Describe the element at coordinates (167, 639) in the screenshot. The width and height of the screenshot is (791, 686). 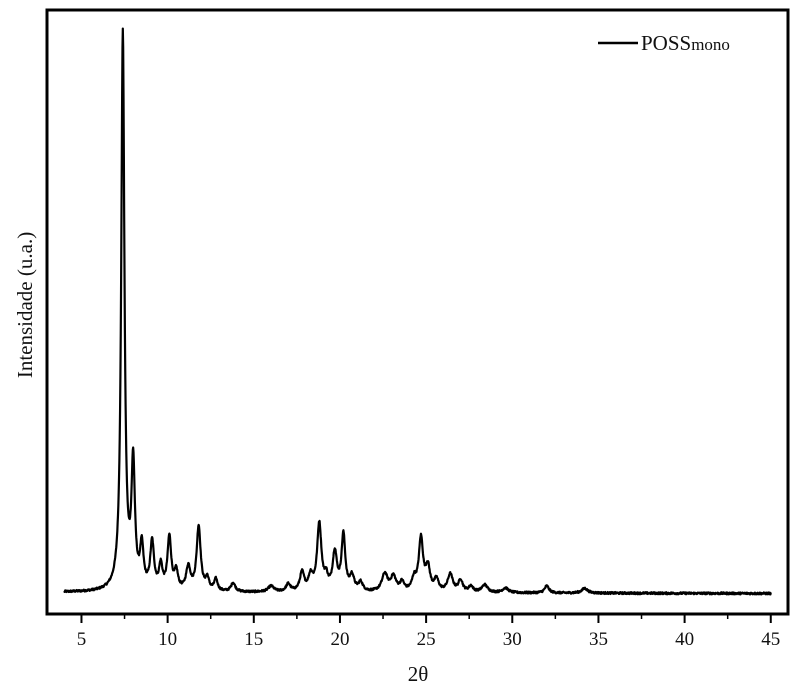
I see `x-tick-label: 10` at that location.